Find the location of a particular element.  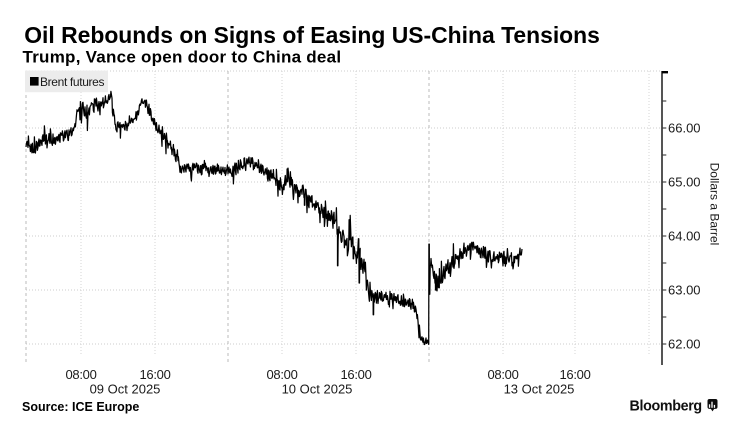

svg-text: Bloomberg is located at coordinates (665, 407).